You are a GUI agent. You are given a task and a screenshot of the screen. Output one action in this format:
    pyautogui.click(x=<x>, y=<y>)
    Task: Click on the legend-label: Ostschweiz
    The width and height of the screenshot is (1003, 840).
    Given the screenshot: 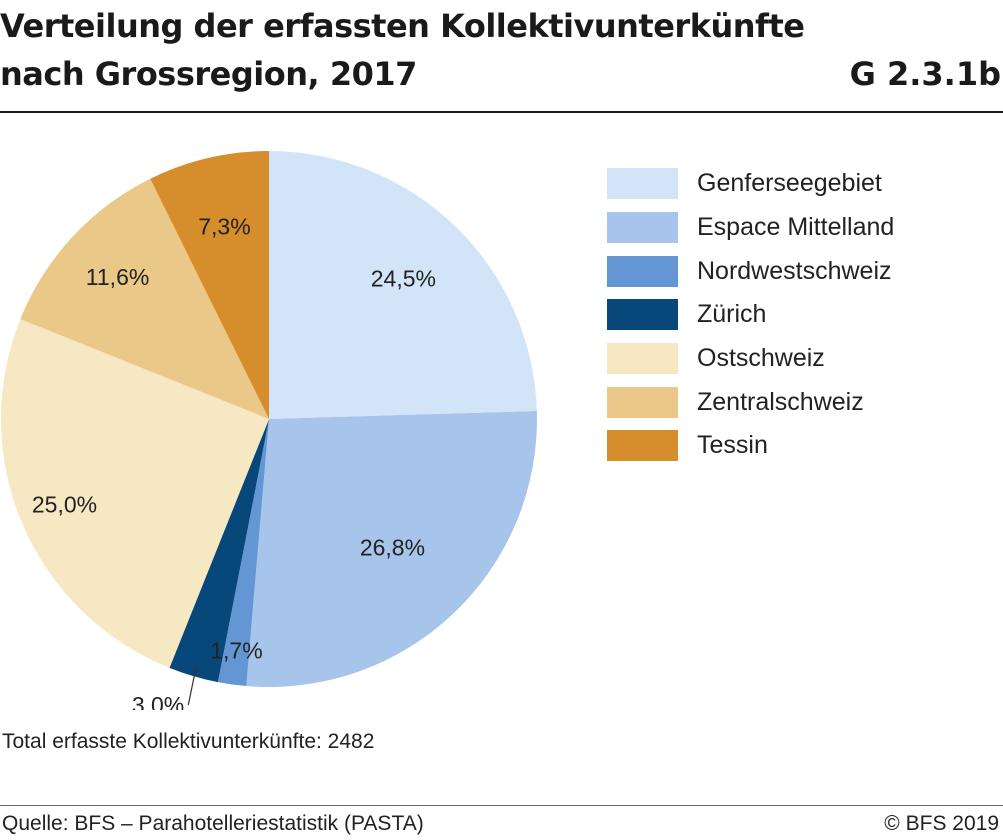 What is the action you would take?
    pyautogui.click(x=761, y=358)
    